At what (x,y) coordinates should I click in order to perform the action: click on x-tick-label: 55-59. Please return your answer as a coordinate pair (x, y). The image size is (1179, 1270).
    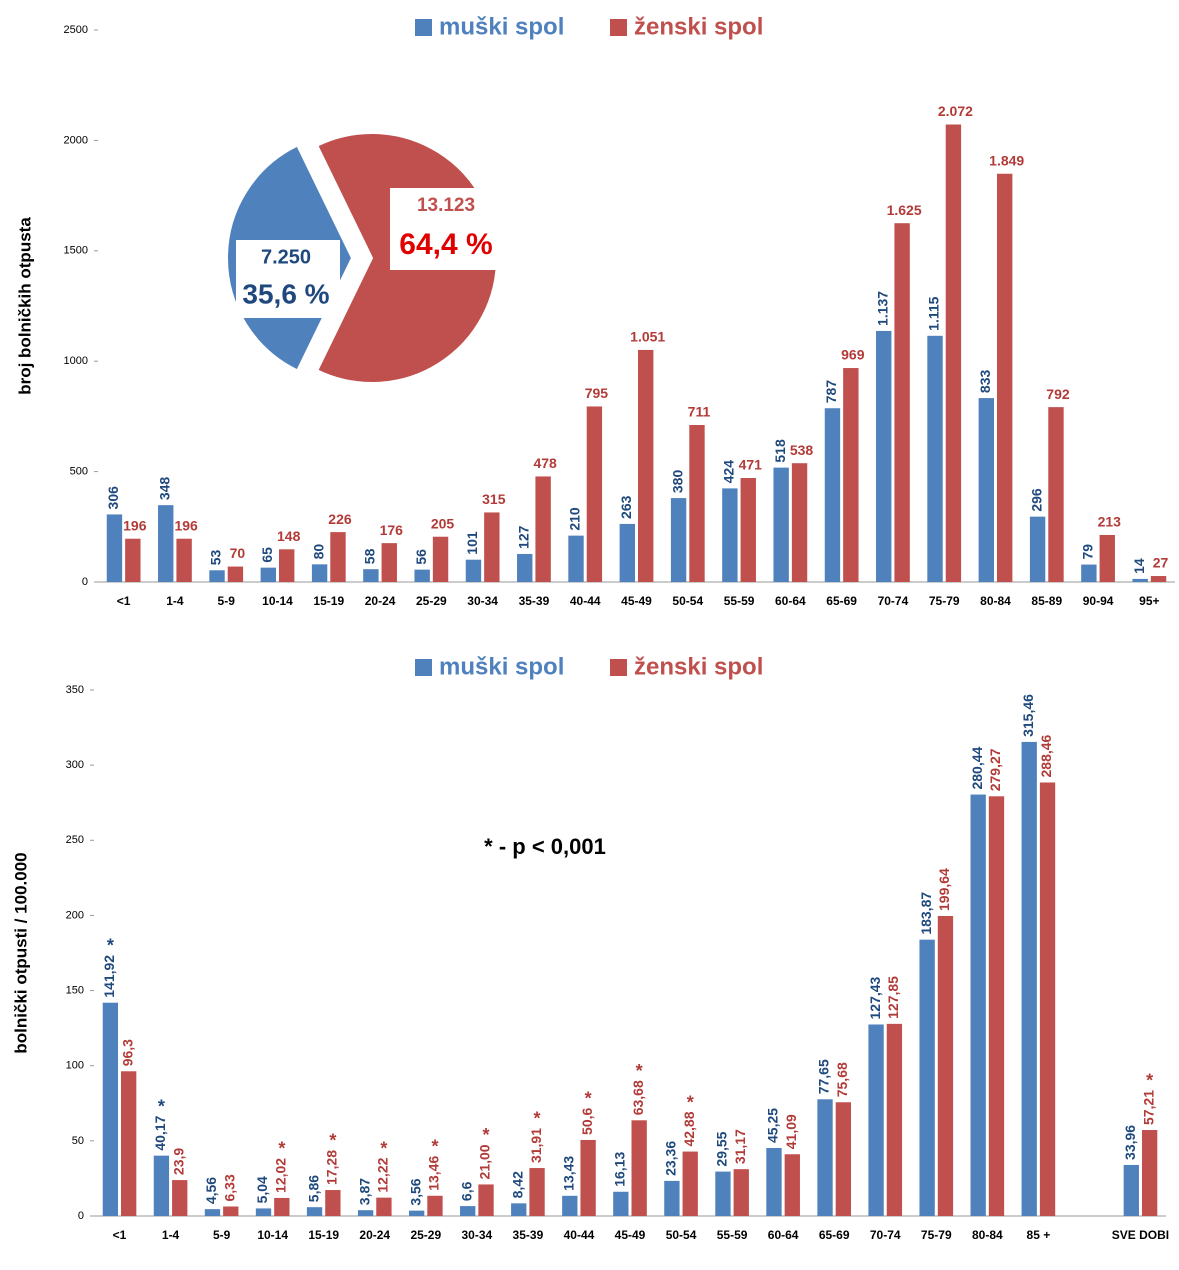
    Looking at the image, I should click on (732, 1235).